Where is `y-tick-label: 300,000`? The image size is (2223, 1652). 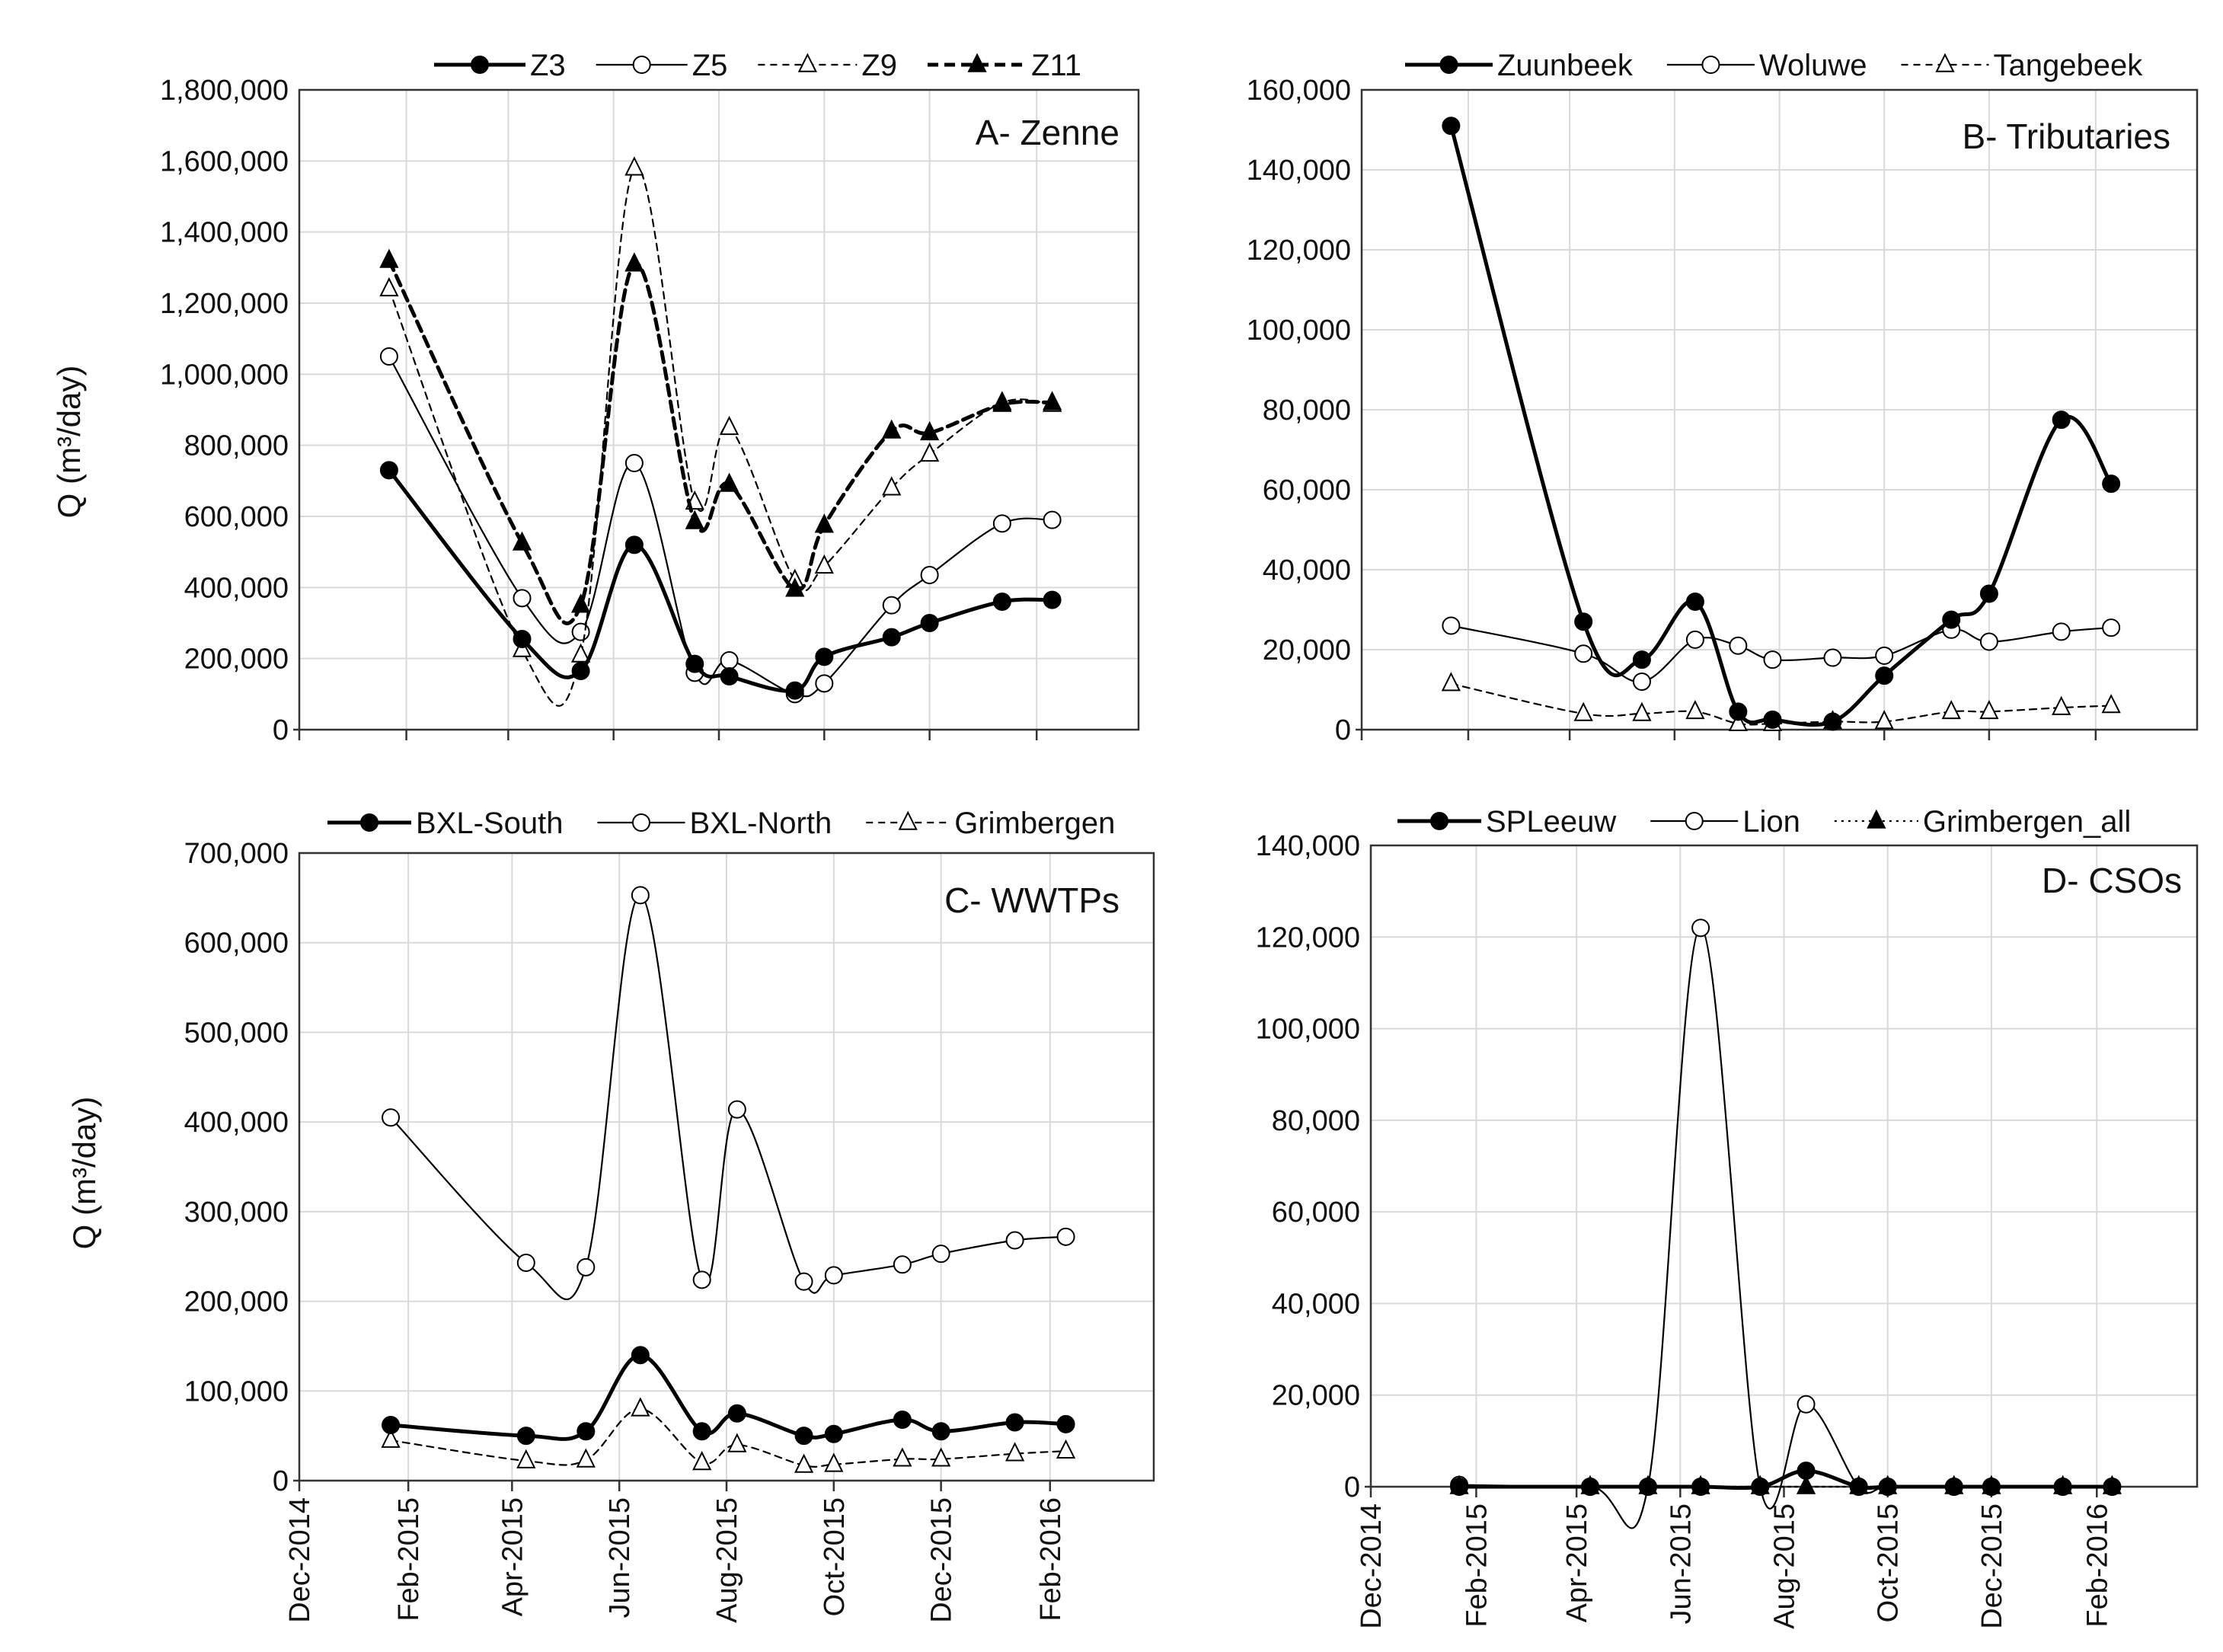
y-tick-label: 300,000 is located at coordinates (236, 1213).